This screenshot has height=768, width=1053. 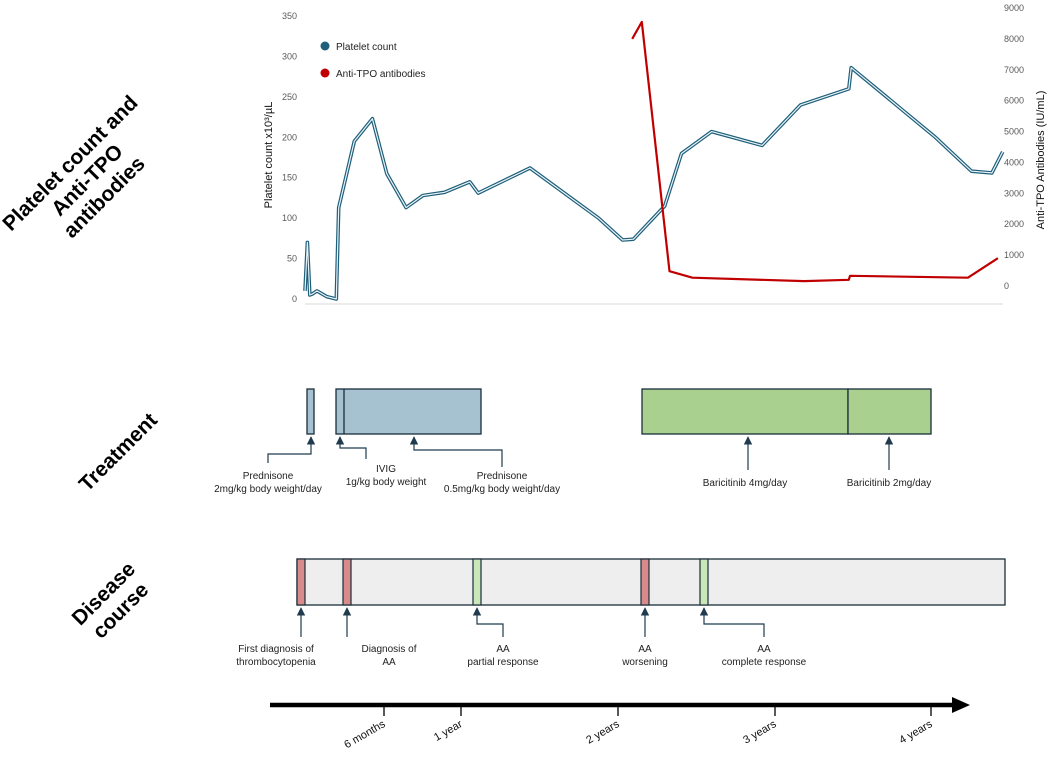 I want to click on right-y-tick-8000: 8000, so click(x=1014, y=39).